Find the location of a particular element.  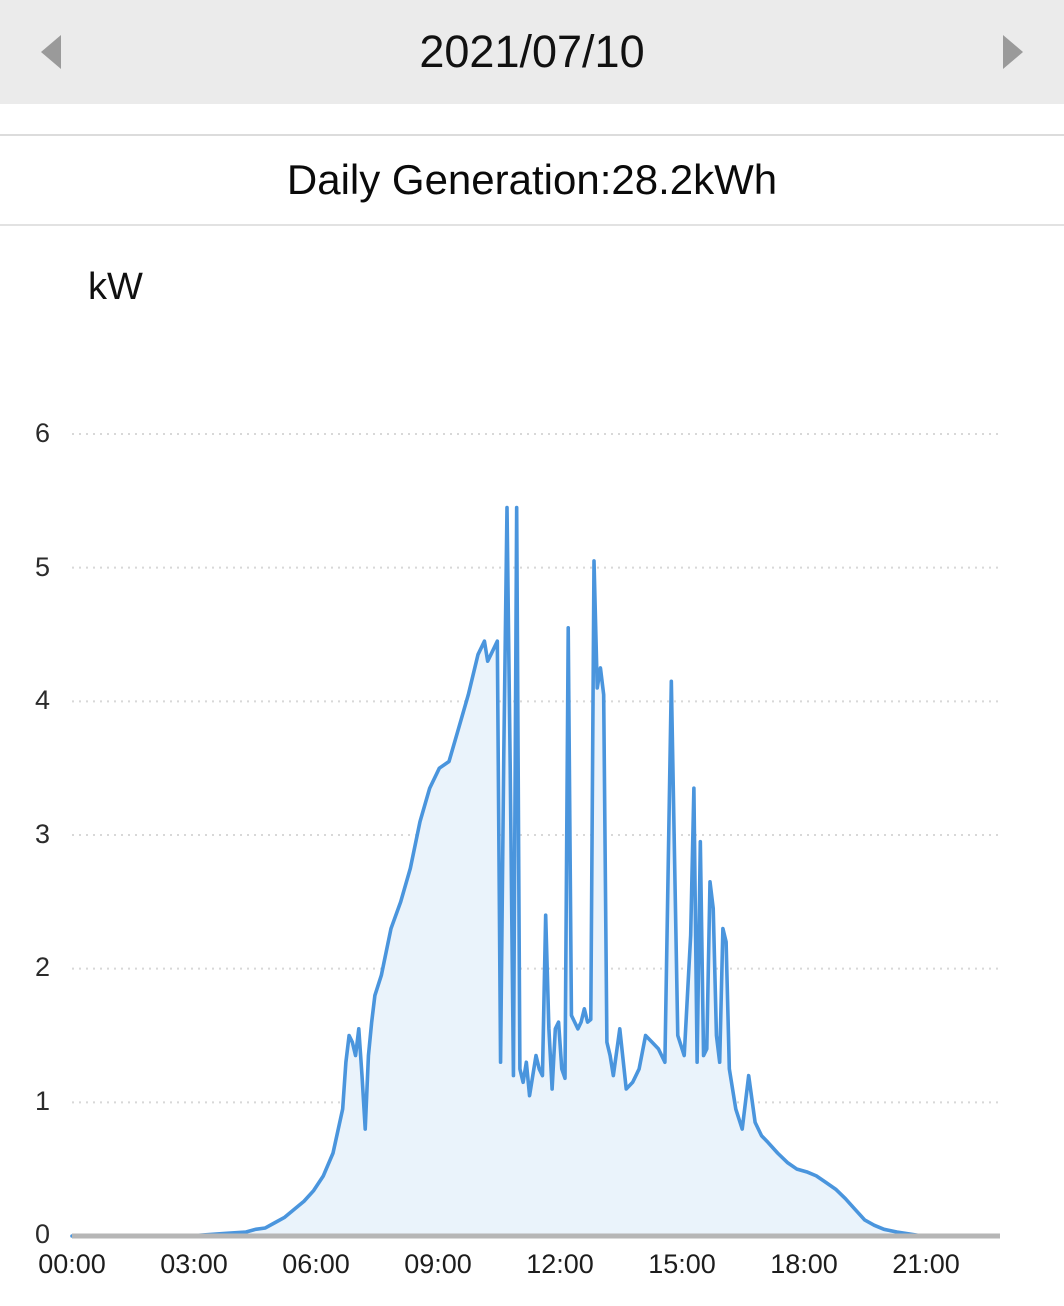

current-date-label: 2021/07/10 is located at coordinates (532, 51).